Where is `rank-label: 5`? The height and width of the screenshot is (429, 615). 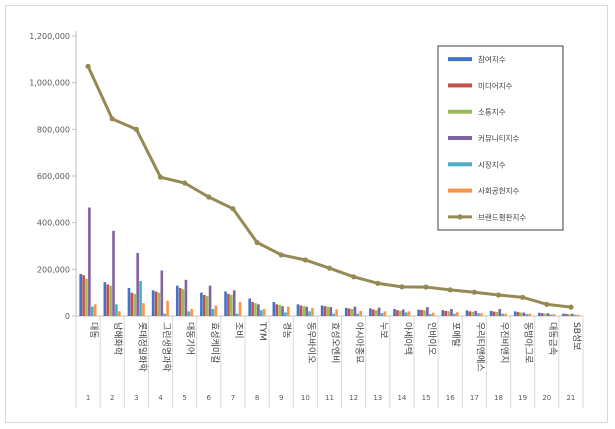
rank-label: 5 is located at coordinates (184, 398).